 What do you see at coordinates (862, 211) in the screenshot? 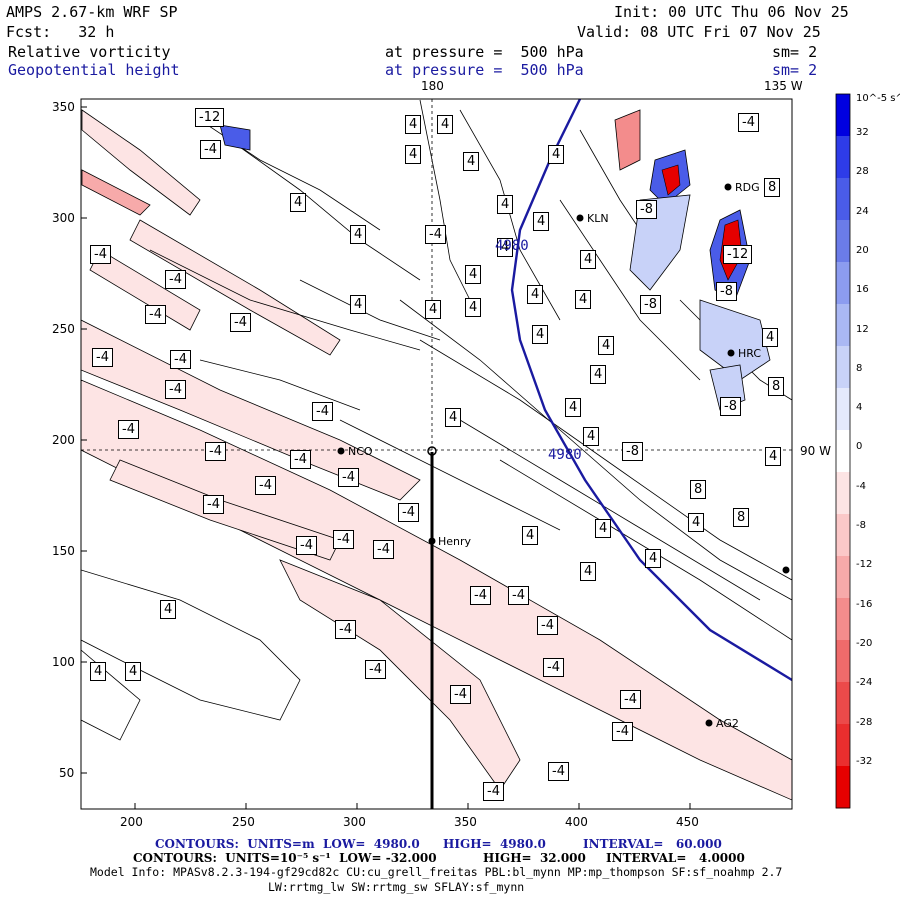
I see `colorbar-label: 24` at bounding box center [862, 211].